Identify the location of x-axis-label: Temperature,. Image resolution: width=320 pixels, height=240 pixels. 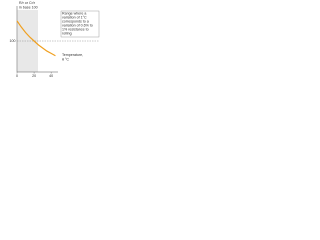
(72, 55).